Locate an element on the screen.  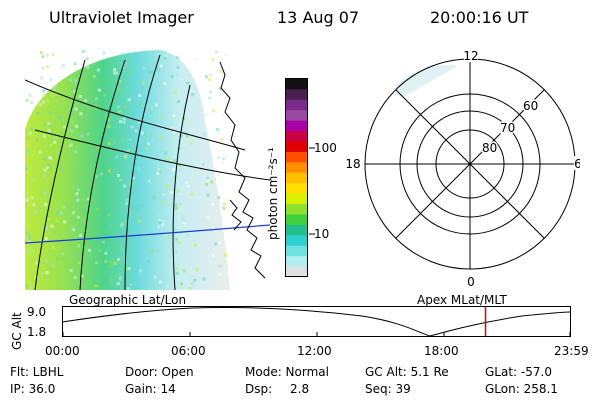
date-label: 13 Aug 07 is located at coordinates (318, 17).